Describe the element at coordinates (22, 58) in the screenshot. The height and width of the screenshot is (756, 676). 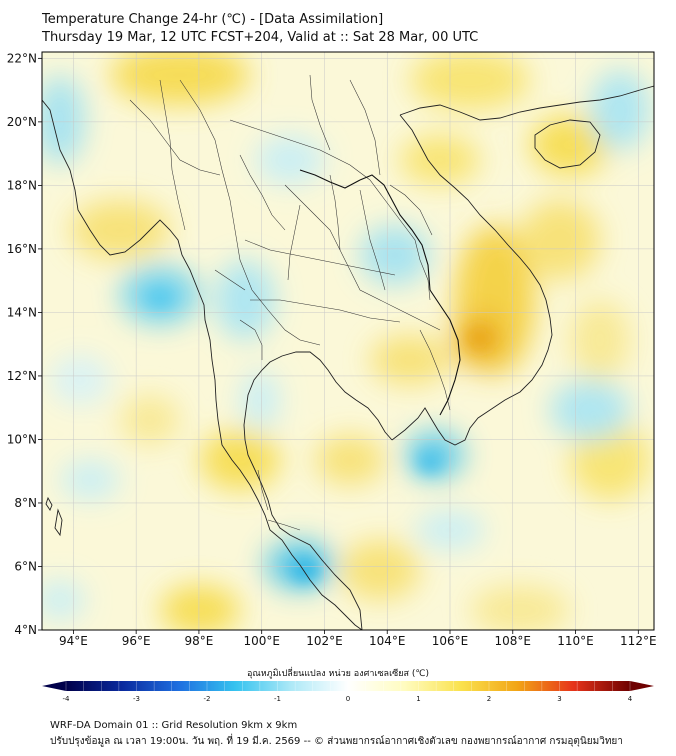
I see `lat-tick-label: 22°N` at that location.